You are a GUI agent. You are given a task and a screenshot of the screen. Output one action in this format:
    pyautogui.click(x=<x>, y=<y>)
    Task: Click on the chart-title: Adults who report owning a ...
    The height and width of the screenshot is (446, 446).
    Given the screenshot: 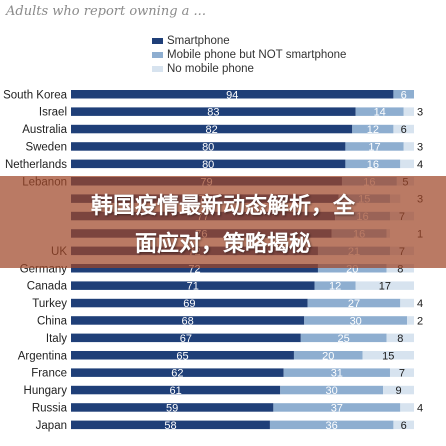 What is the action you would take?
    pyautogui.click(x=106, y=11)
    